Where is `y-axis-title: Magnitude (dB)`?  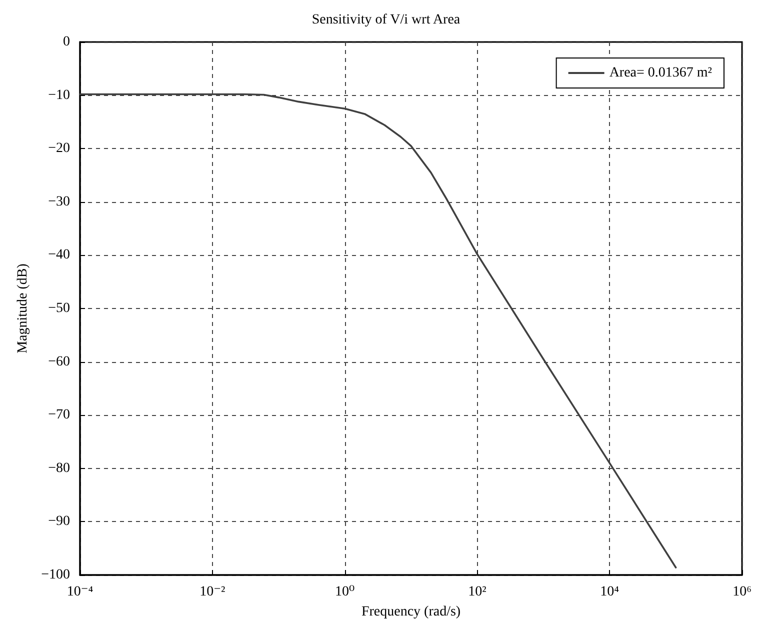 y-axis-title: Magnitude (dB) is located at coordinates (23, 308).